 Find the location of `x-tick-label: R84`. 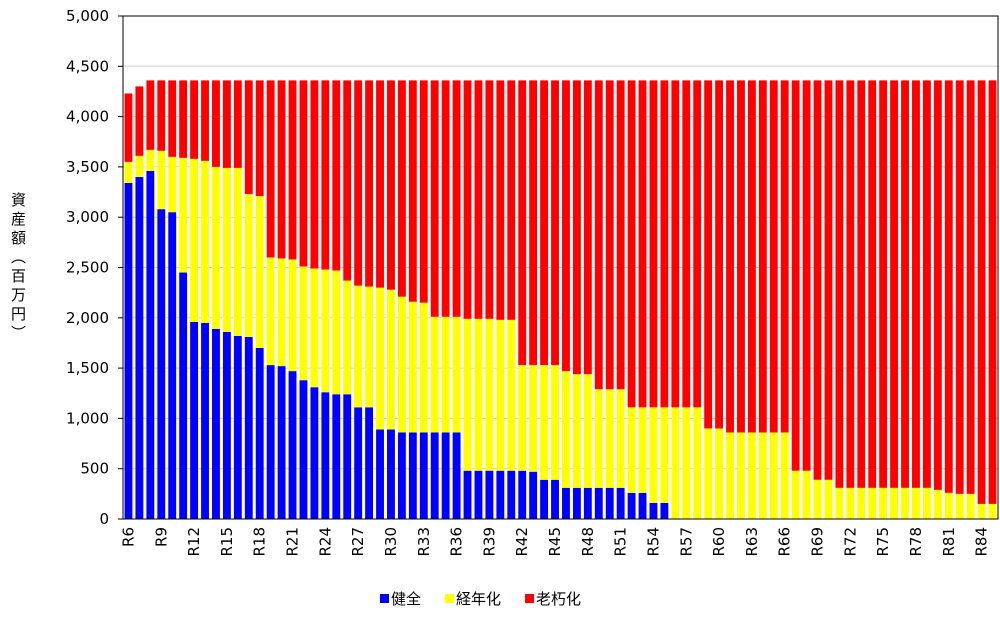

x-tick-label: R84 is located at coordinates (982, 542).